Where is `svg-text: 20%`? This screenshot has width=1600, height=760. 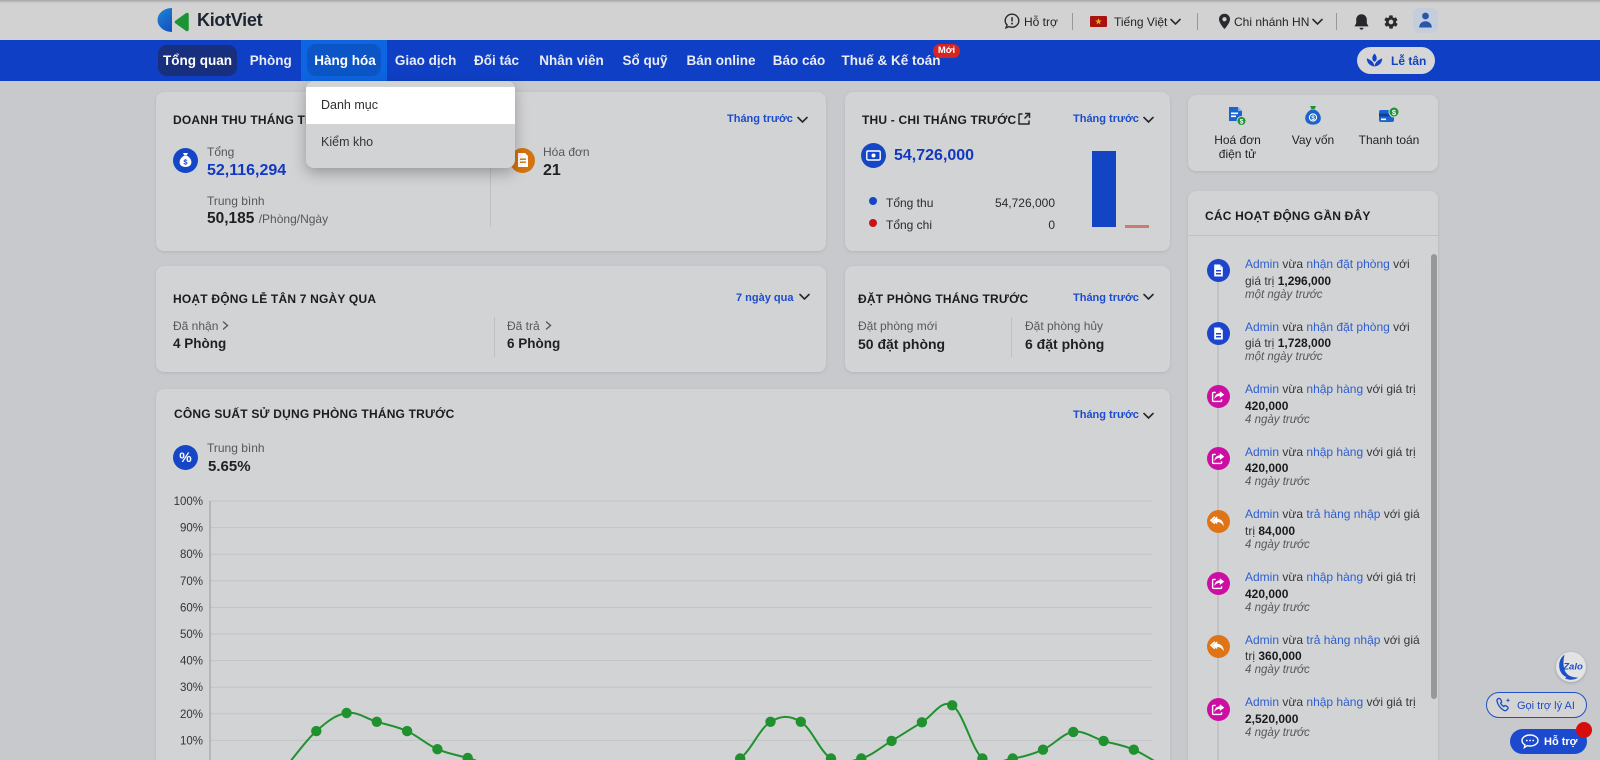
svg-text: 20% is located at coordinates (191, 715).